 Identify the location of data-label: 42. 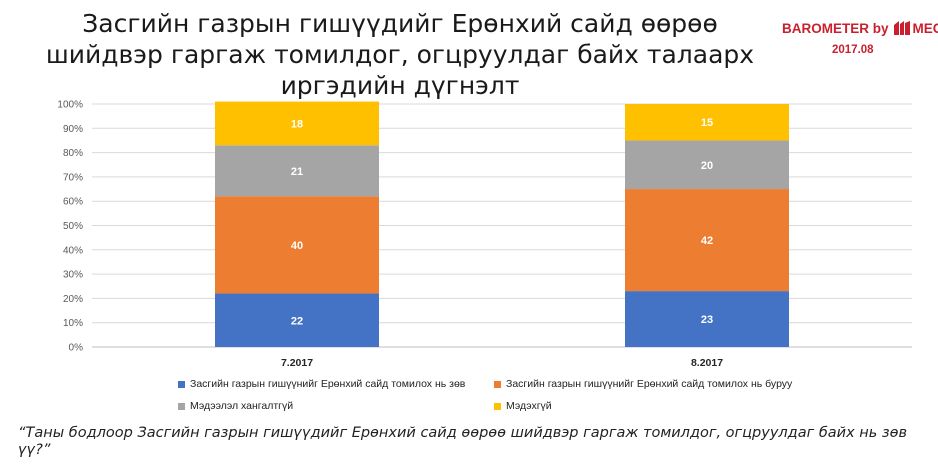
(707, 241).